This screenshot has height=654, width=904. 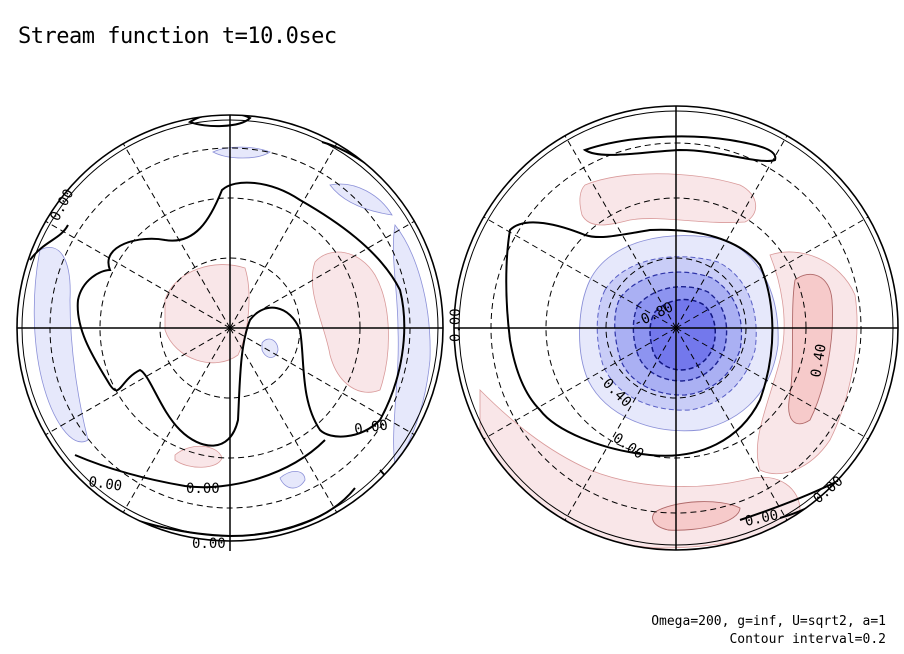 What do you see at coordinates (177, 36) in the screenshot?
I see `chart-title: Stream function t=10.0sec` at bounding box center [177, 36].